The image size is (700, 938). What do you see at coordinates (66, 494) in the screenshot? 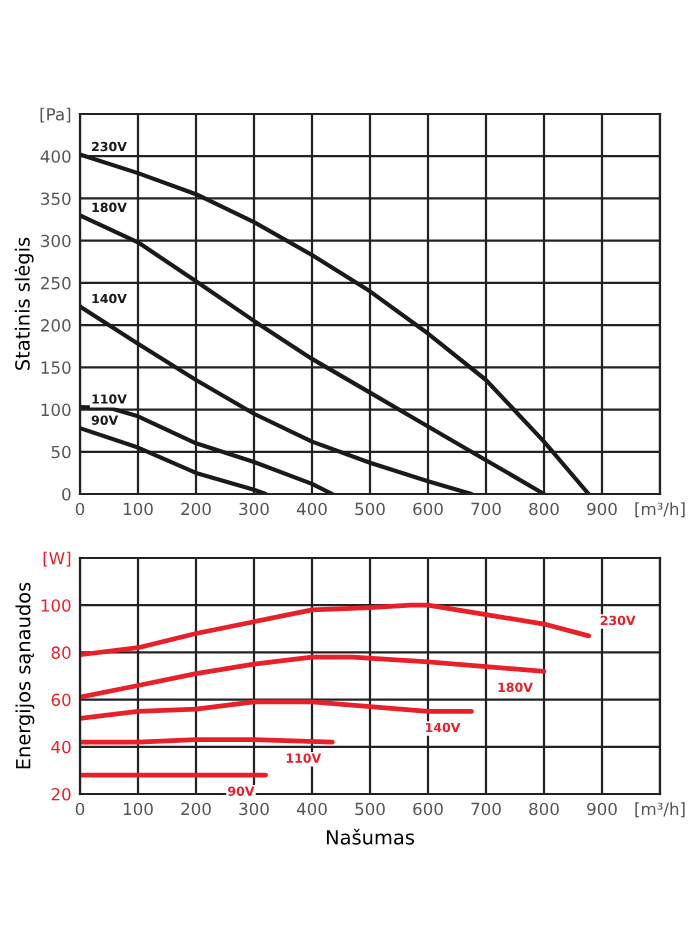
I see `y-tick-label: 0` at bounding box center [66, 494].